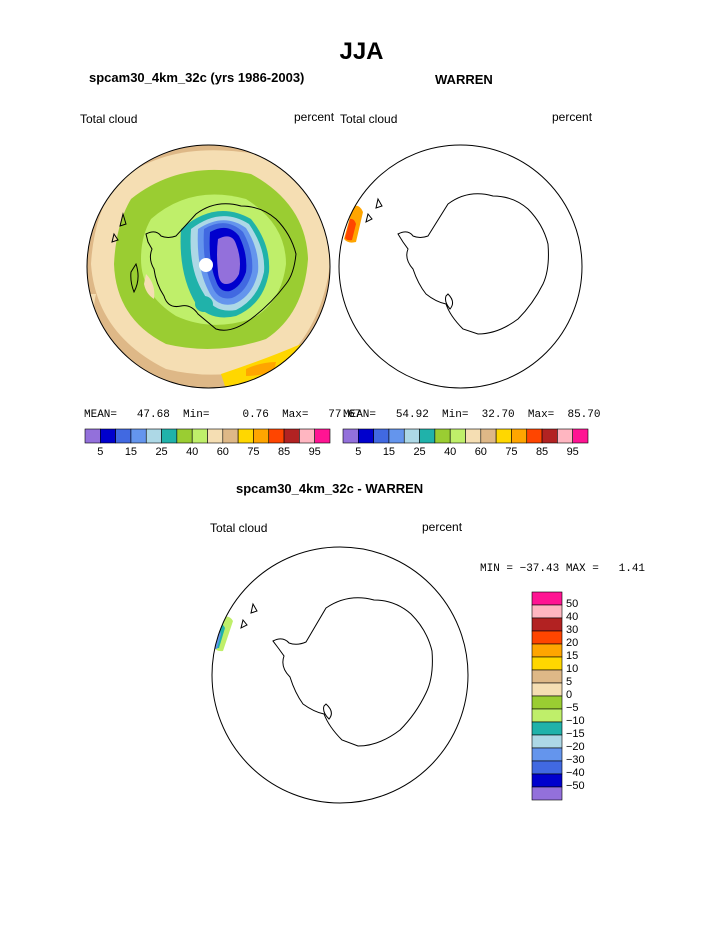 The width and height of the screenshot is (723, 935). What do you see at coordinates (222, 415) in the screenshot?
I see `left-stats: MEAN= 47.68 Min= 0.76 Max= 77.67` at bounding box center [222, 415].